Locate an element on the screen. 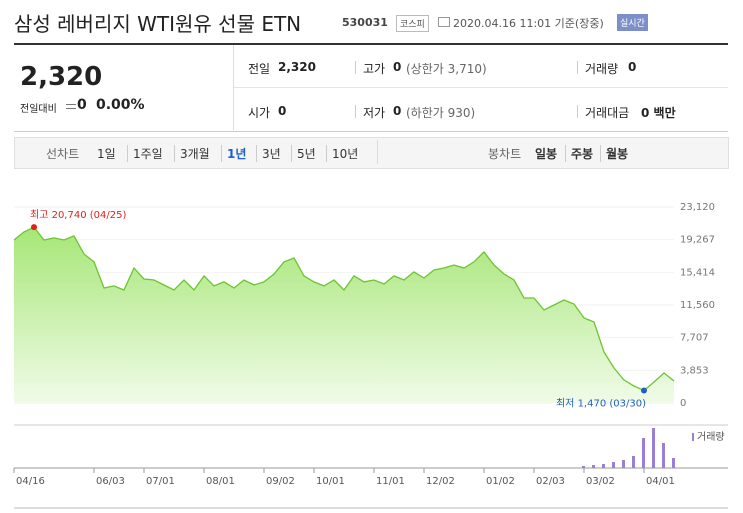  tab-bar is located at coordinates (371, 153).